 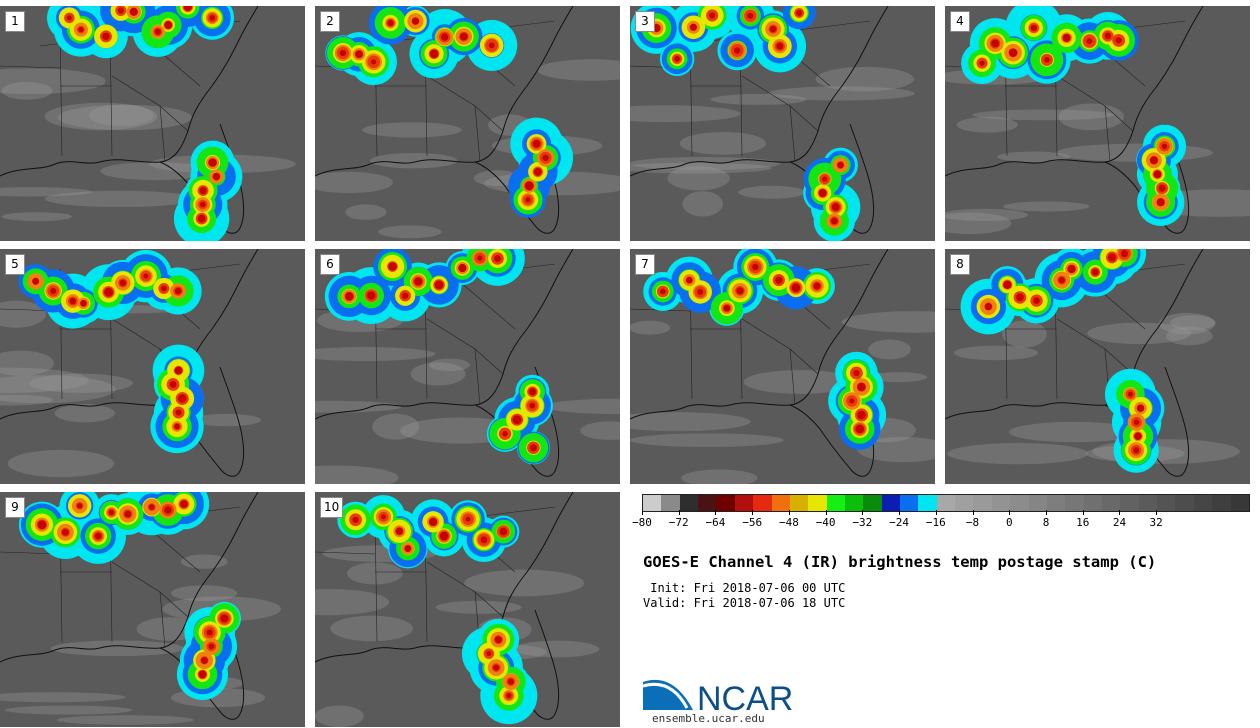 I want to click on forecast-panel: 1, so click(x=152, y=123).